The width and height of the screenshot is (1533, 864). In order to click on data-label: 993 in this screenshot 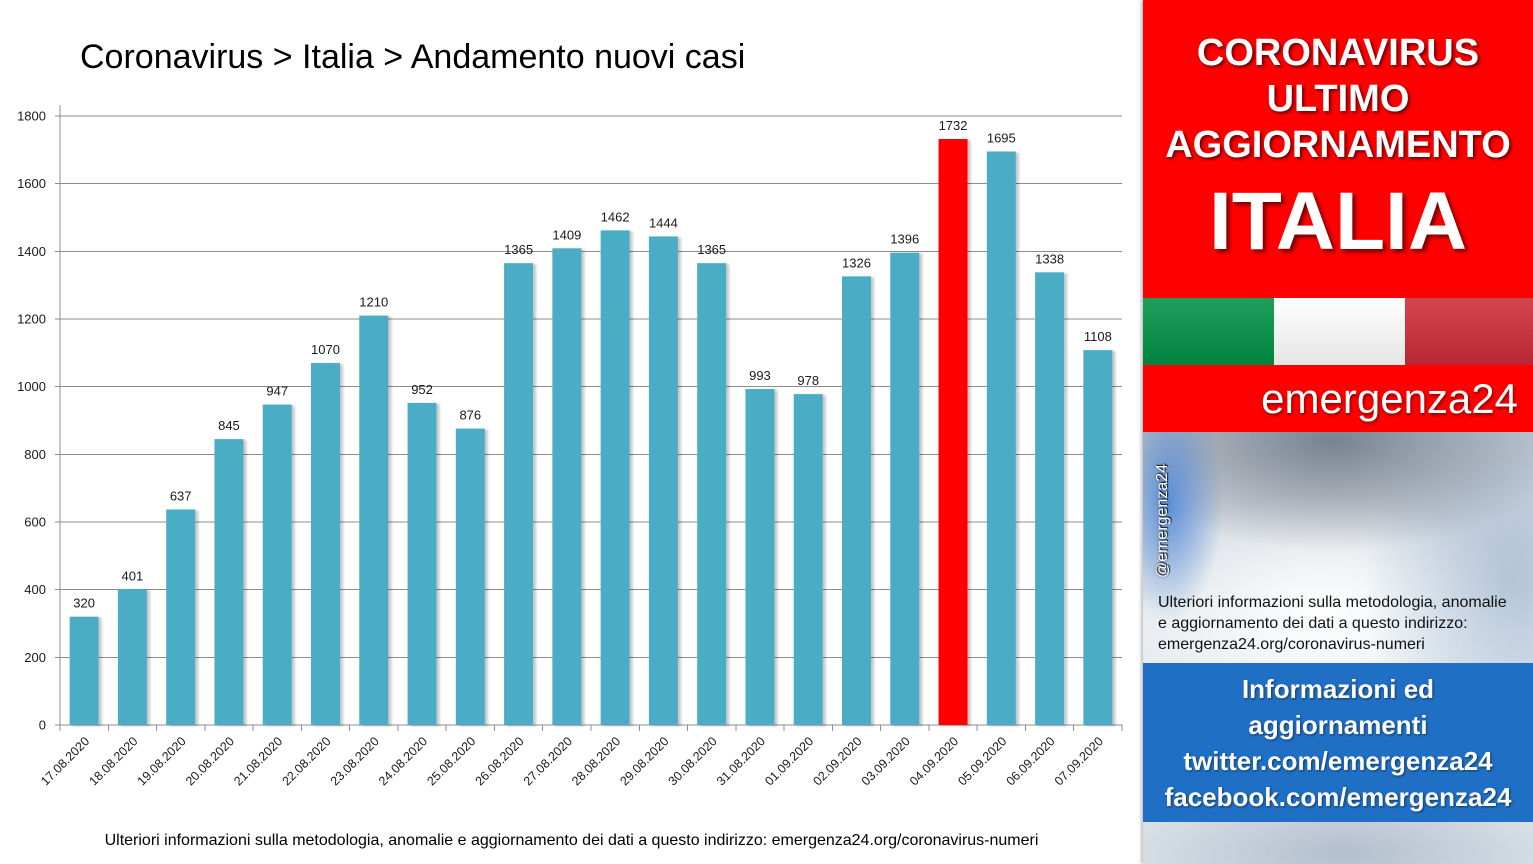, I will do `click(760, 375)`.